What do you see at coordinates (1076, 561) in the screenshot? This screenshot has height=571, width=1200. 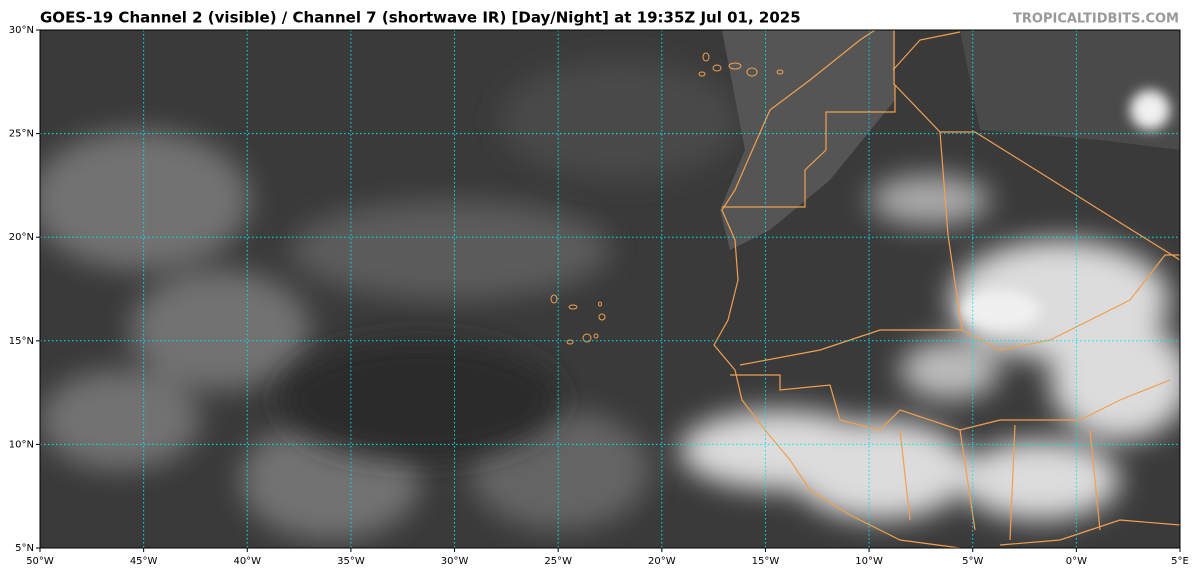 I see `x-tick-label: 0°W` at bounding box center [1076, 561].